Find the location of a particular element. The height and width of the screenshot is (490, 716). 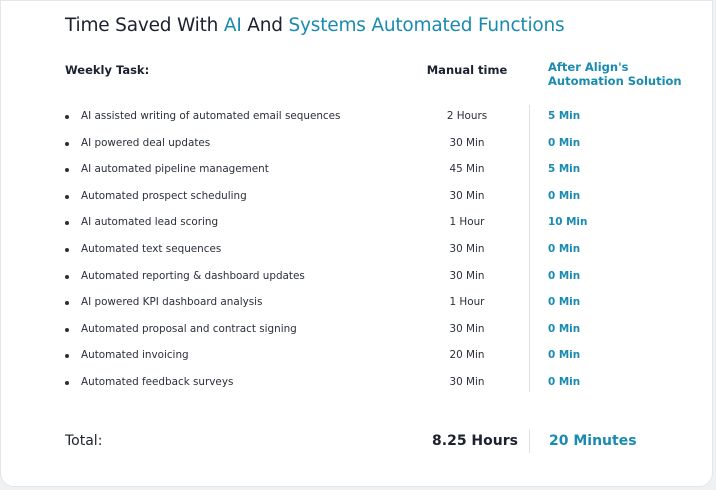

after-time-value: 10 Min is located at coordinates (568, 222).